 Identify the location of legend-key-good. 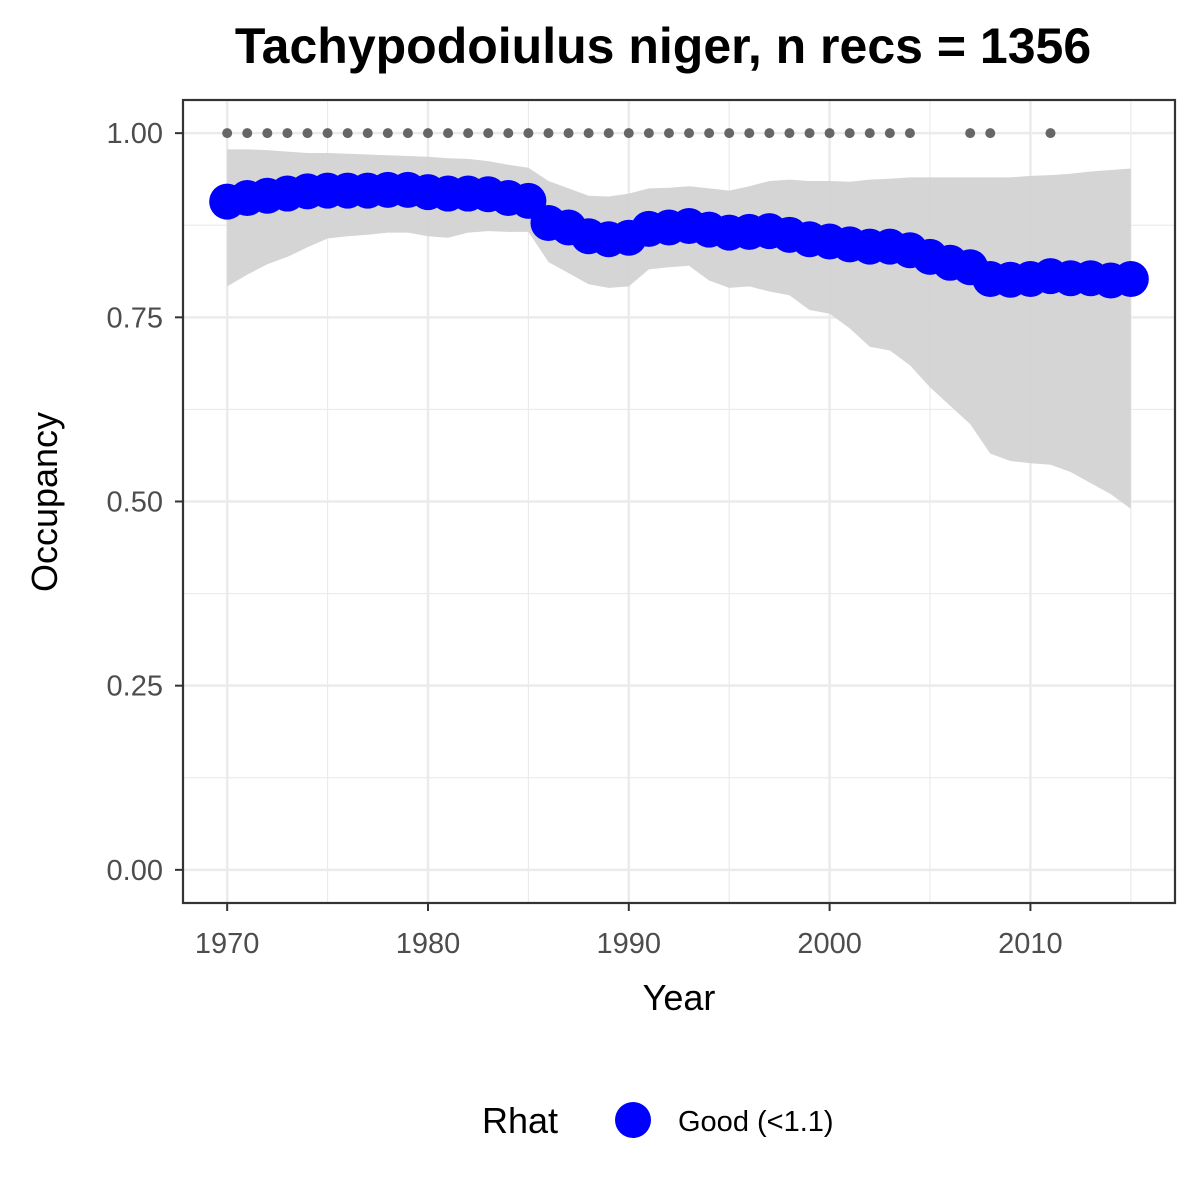
(633, 1120).